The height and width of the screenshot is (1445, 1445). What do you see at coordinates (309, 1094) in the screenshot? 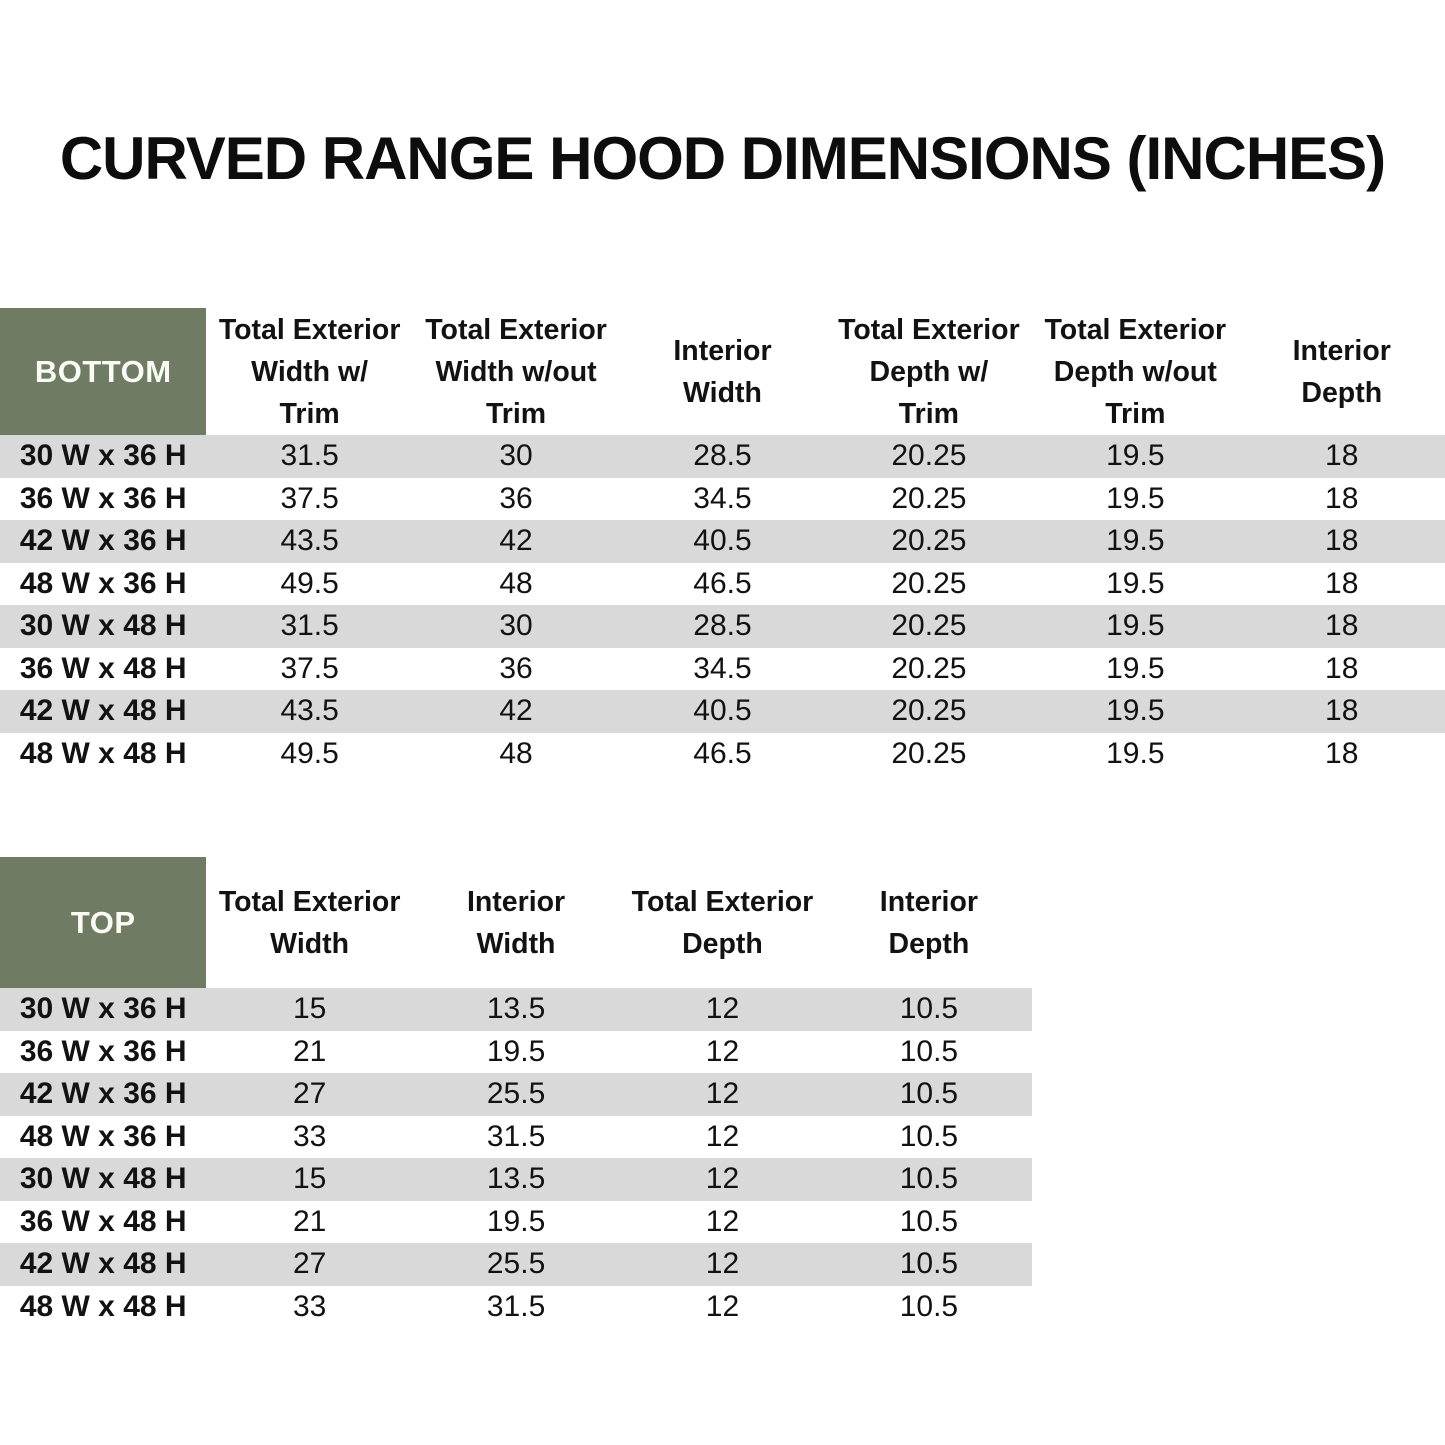
I see `cell-value: 27` at bounding box center [309, 1094].